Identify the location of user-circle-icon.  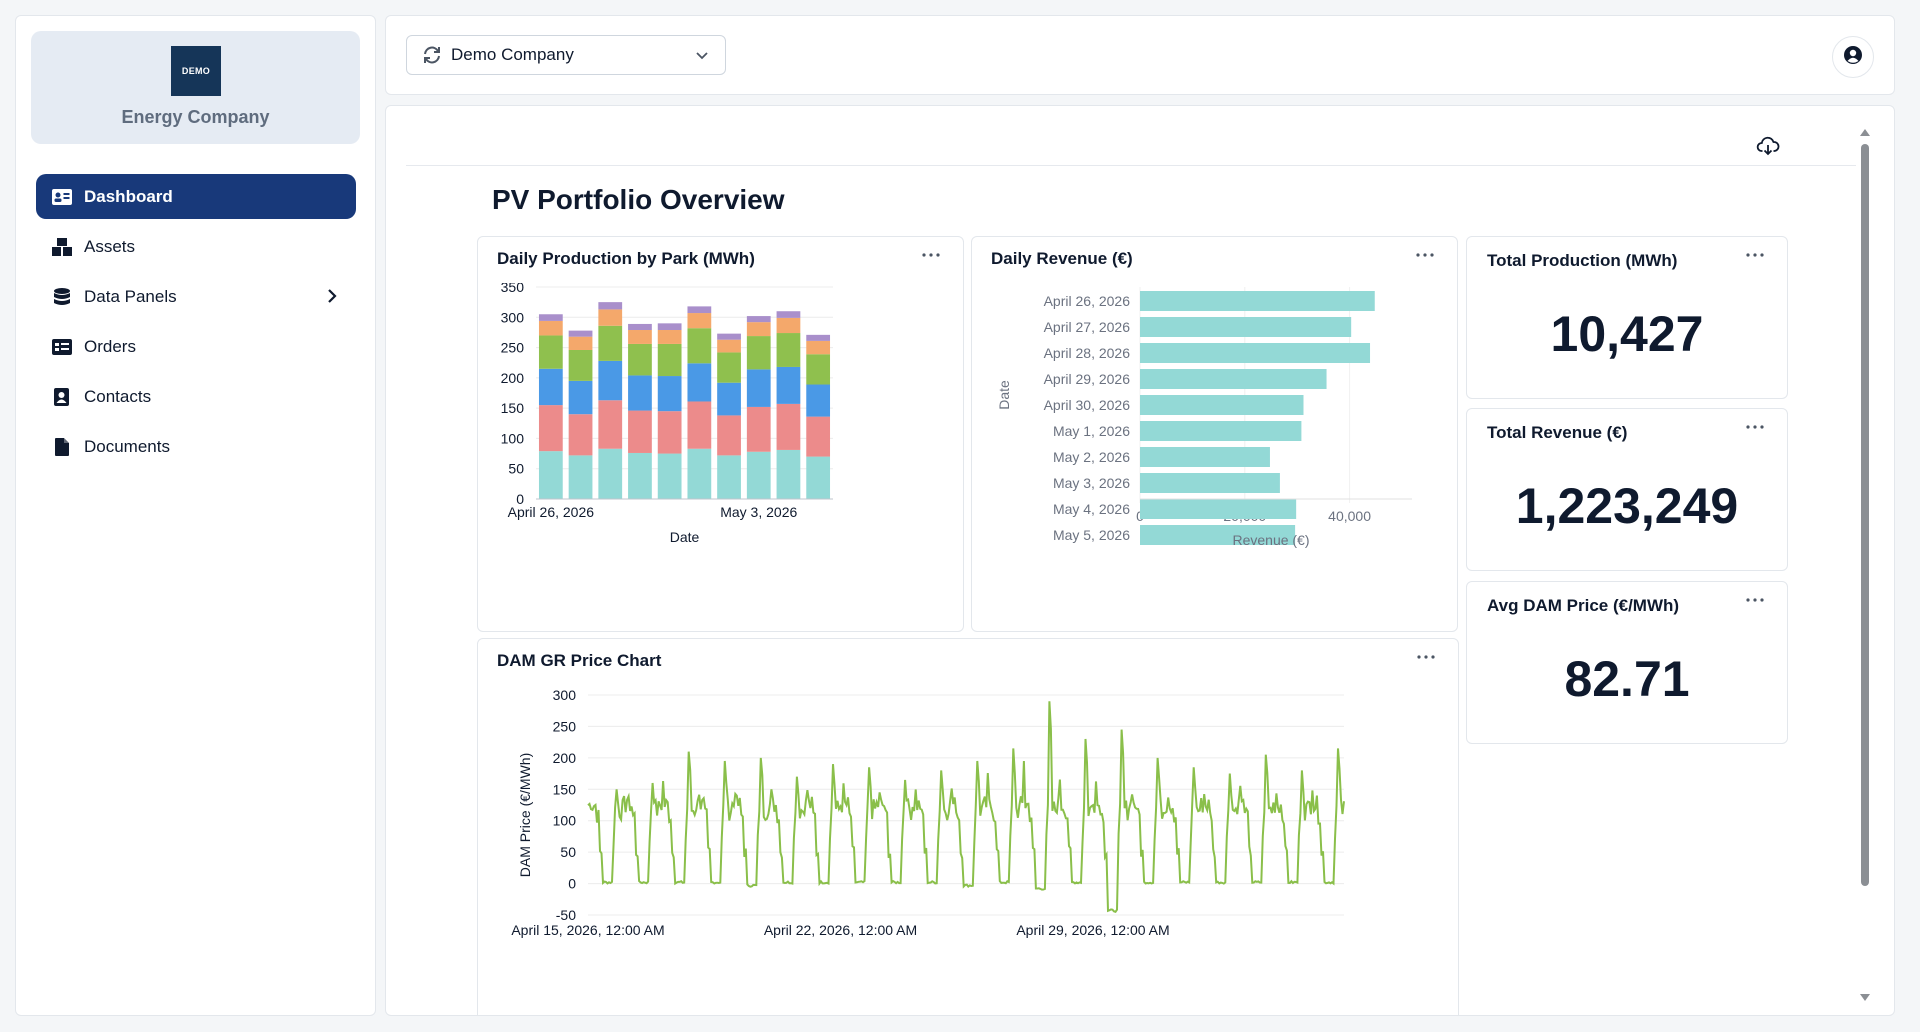
(1853, 57).